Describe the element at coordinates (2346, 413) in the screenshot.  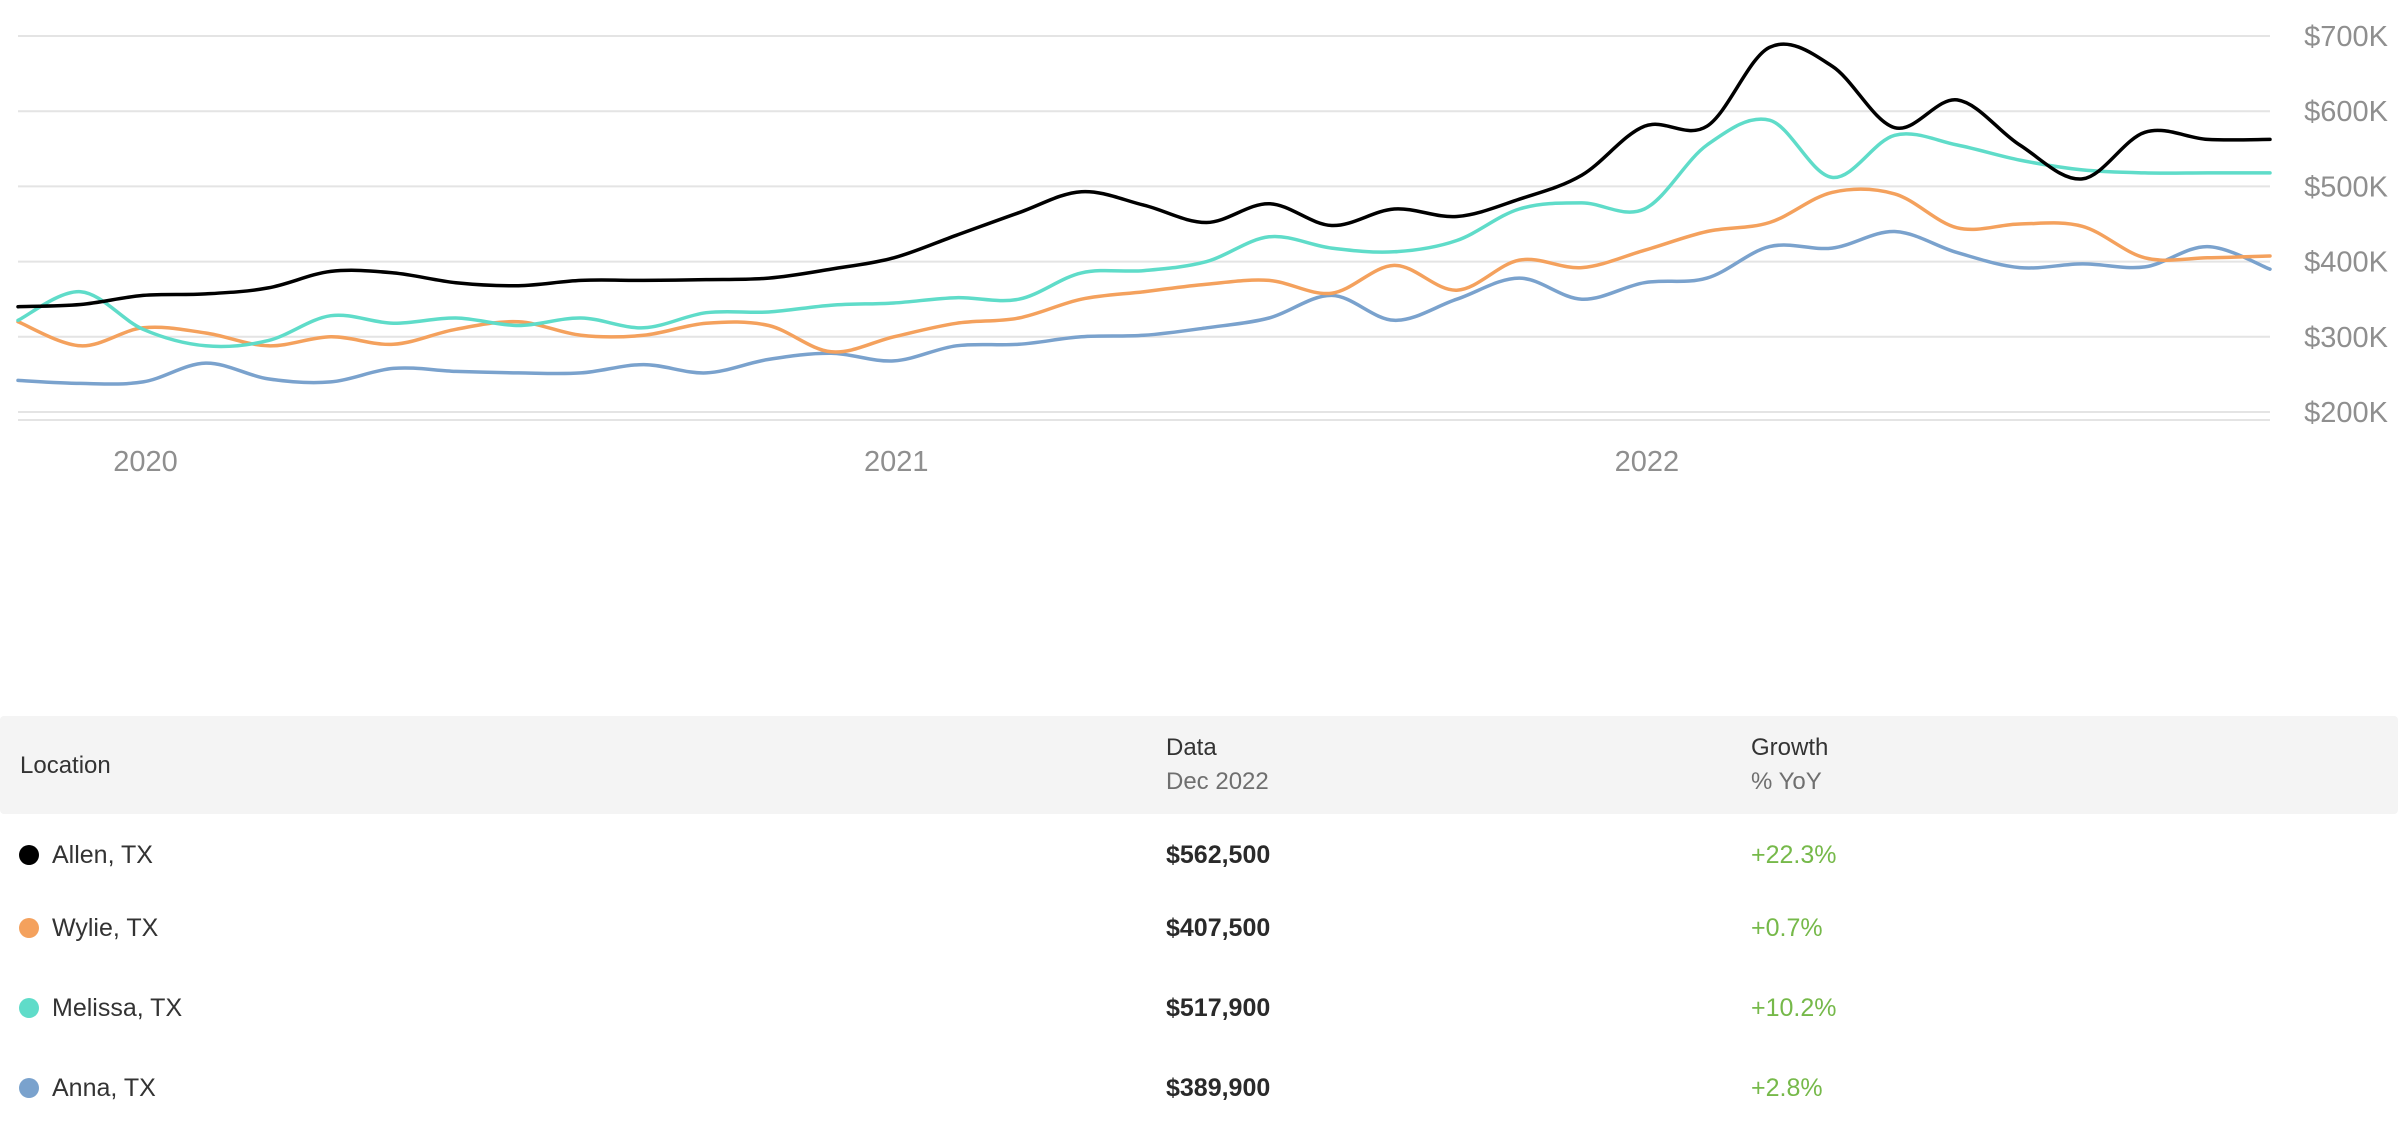
I see `y-tick-label: $200K` at that location.